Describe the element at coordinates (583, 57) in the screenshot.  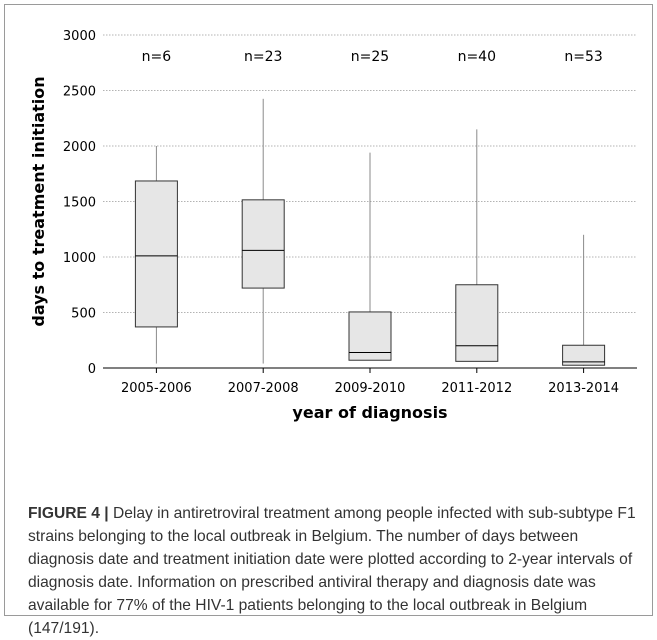
I see `n-label: n=53` at that location.